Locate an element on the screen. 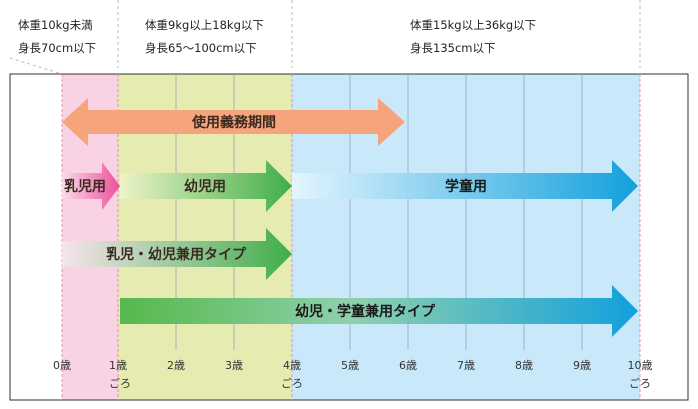 This screenshot has width=698, height=409. child-height-text: 身長135cm以下 is located at coordinates (452, 48).